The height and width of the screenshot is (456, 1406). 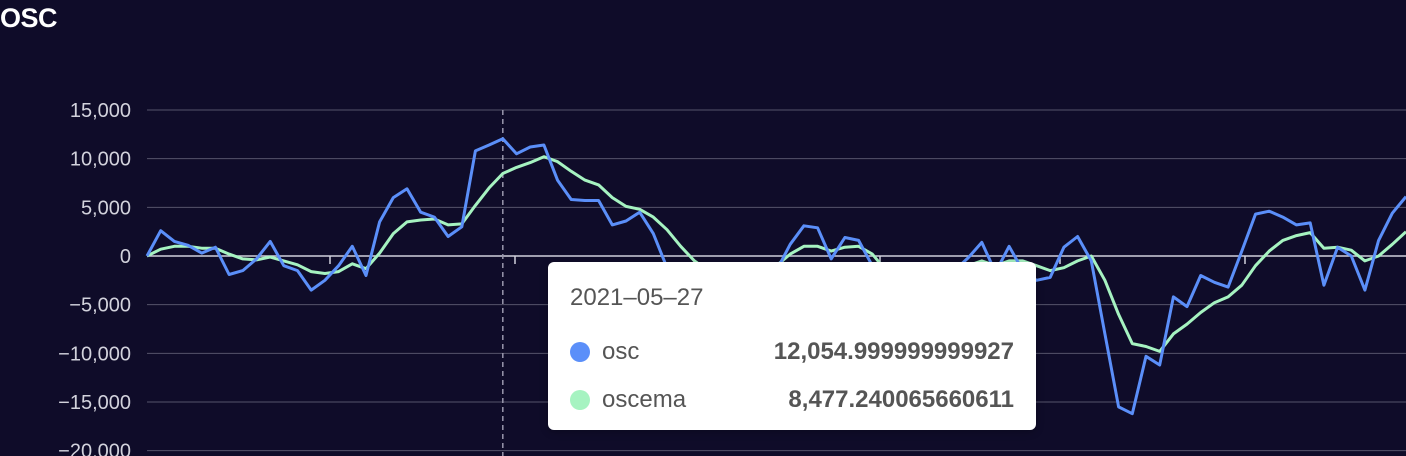 I want to click on tooltip-row-oscema: oscema 8,477.240065660611, so click(x=792, y=400).